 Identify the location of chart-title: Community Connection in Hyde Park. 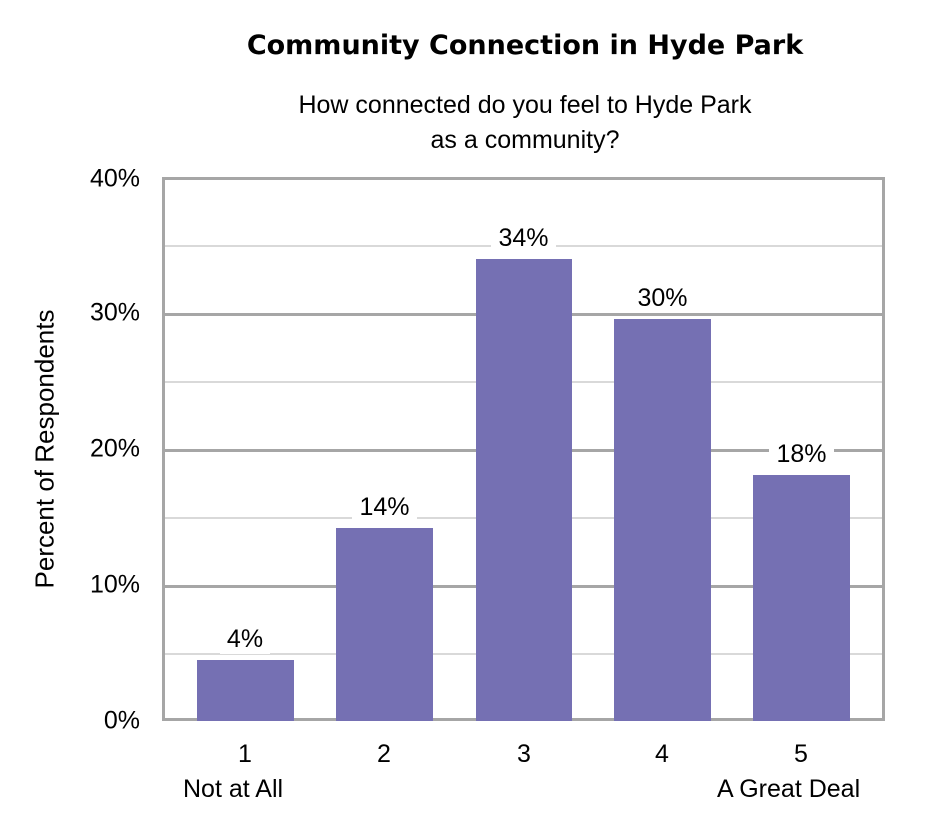
(525, 45).